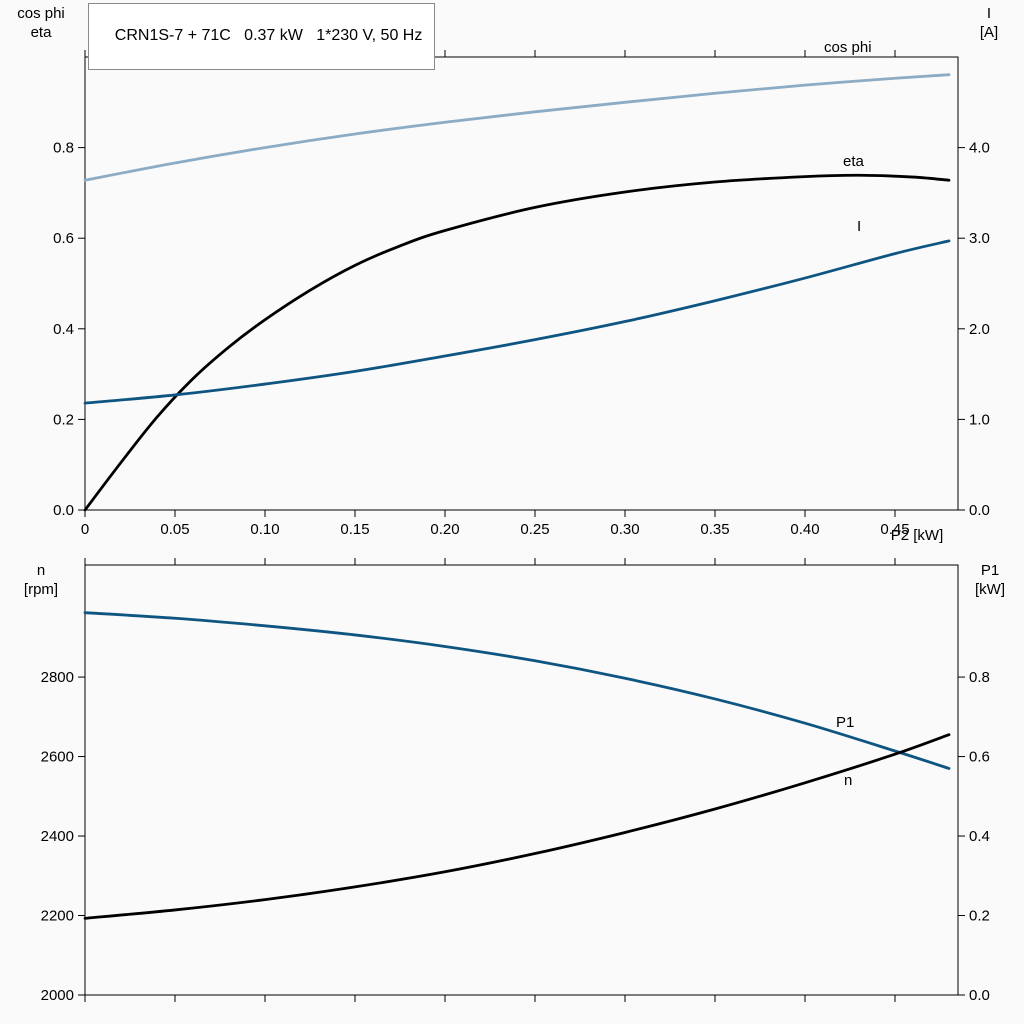 The width and height of the screenshot is (1024, 1024). What do you see at coordinates (63, 148) in the screenshot?
I see `y-left-tick-label: 0.8` at bounding box center [63, 148].